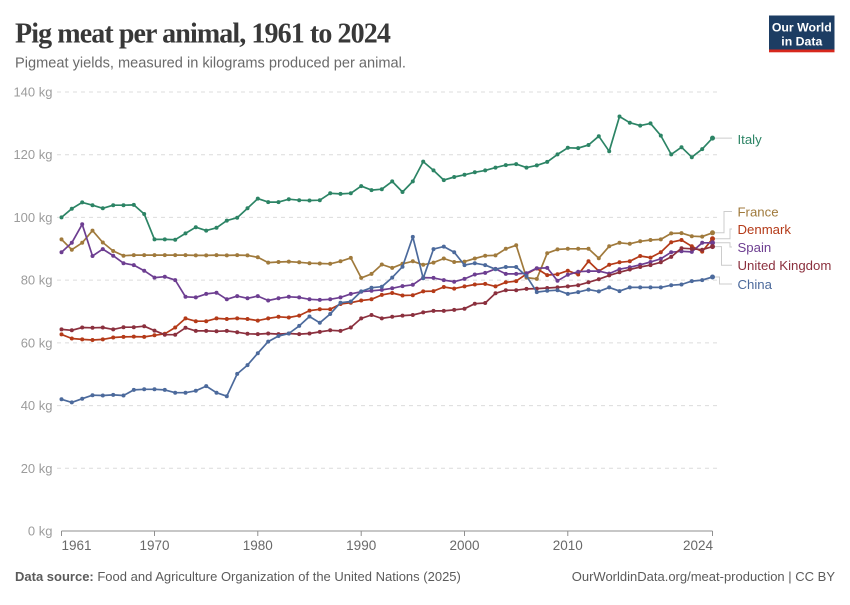 This screenshot has width=850, height=605. I want to click on svg-text: 1970, so click(154, 545).